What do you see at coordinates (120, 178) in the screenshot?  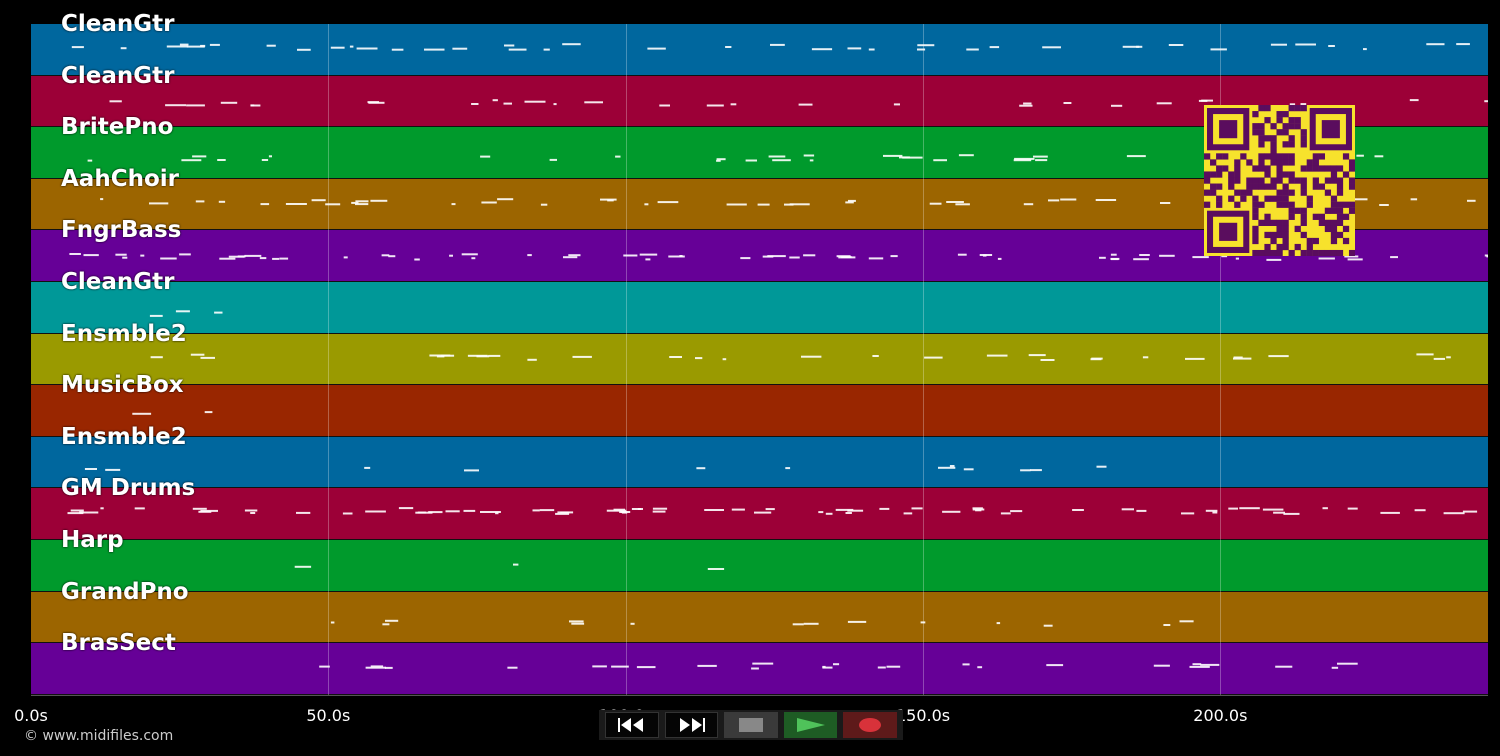 I see `track-name-label: AahChoir` at bounding box center [120, 178].